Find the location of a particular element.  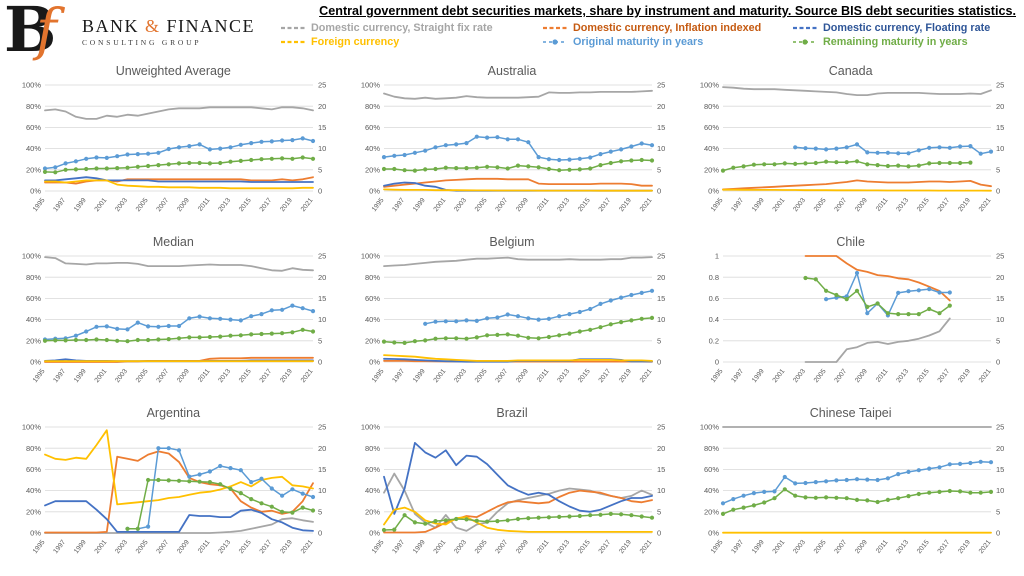

svg-text: 2007 is located at coordinates (840, 376).